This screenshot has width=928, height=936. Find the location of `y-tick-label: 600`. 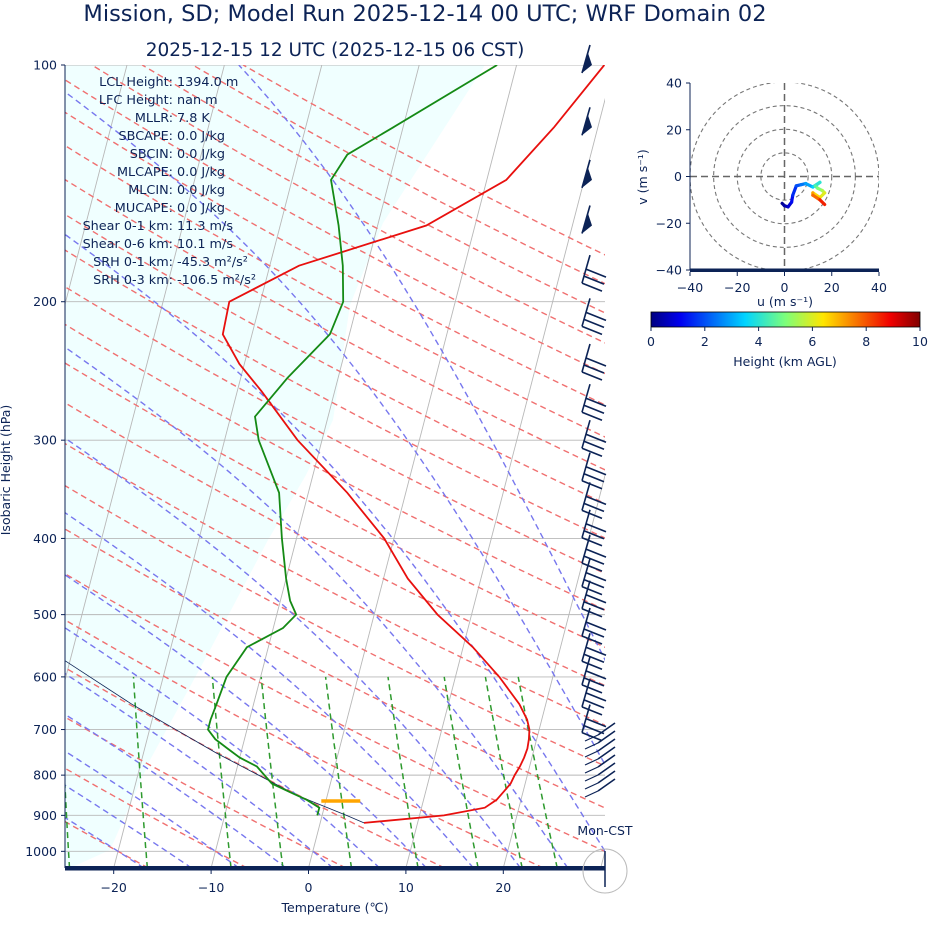

y-tick-label: 600 is located at coordinates (45, 676).